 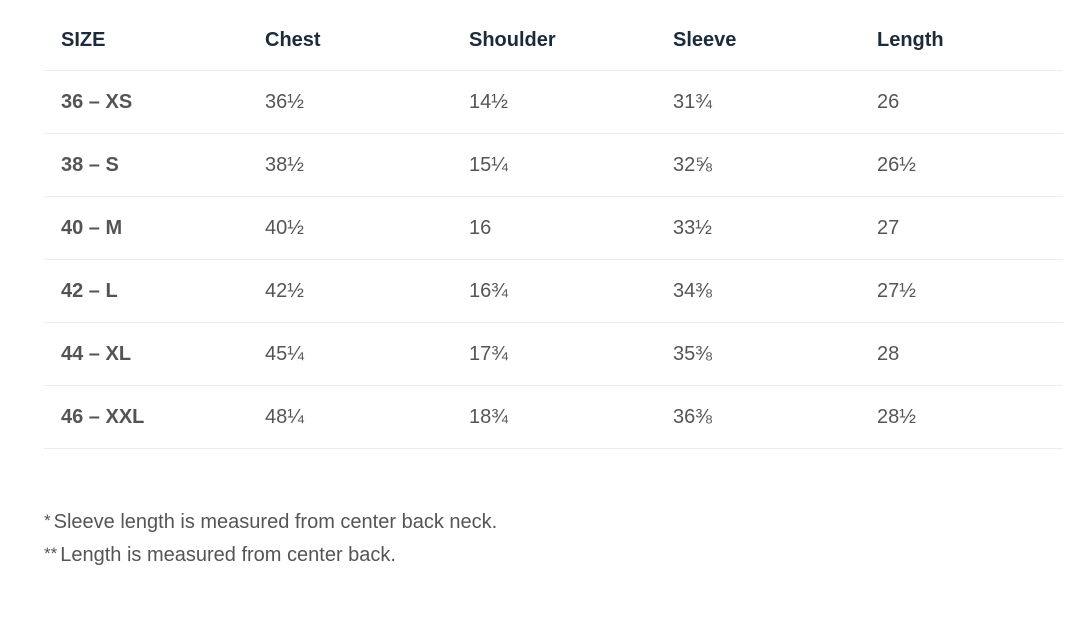 What do you see at coordinates (961, 291) in the screenshot?
I see `length-cell: 27½` at bounding box center [961, 291].